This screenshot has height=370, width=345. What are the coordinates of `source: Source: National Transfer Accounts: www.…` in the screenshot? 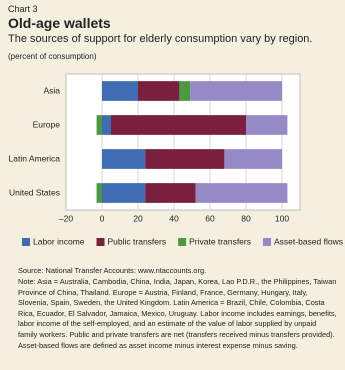 It's located at (112, 270).